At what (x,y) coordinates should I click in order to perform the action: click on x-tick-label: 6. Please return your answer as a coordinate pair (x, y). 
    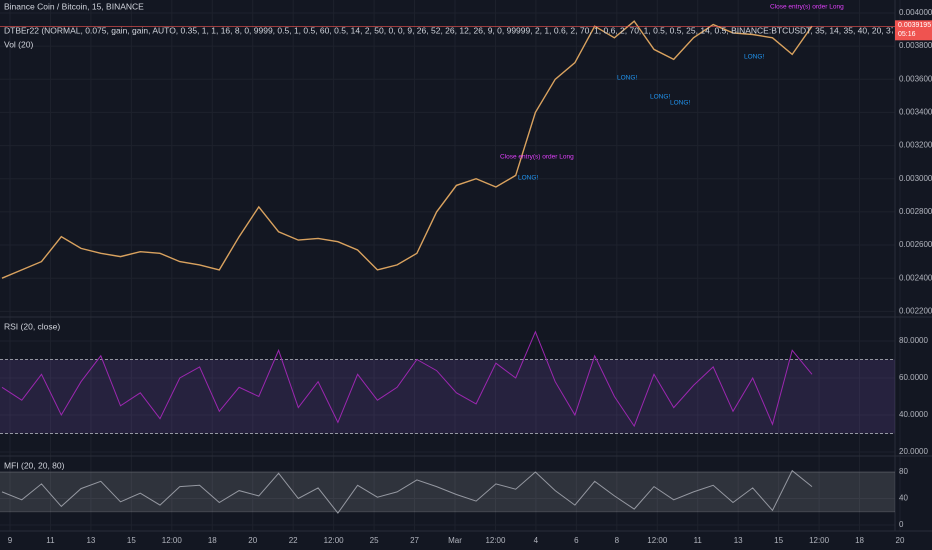
    Looking at the image, I should click on (576, 540).